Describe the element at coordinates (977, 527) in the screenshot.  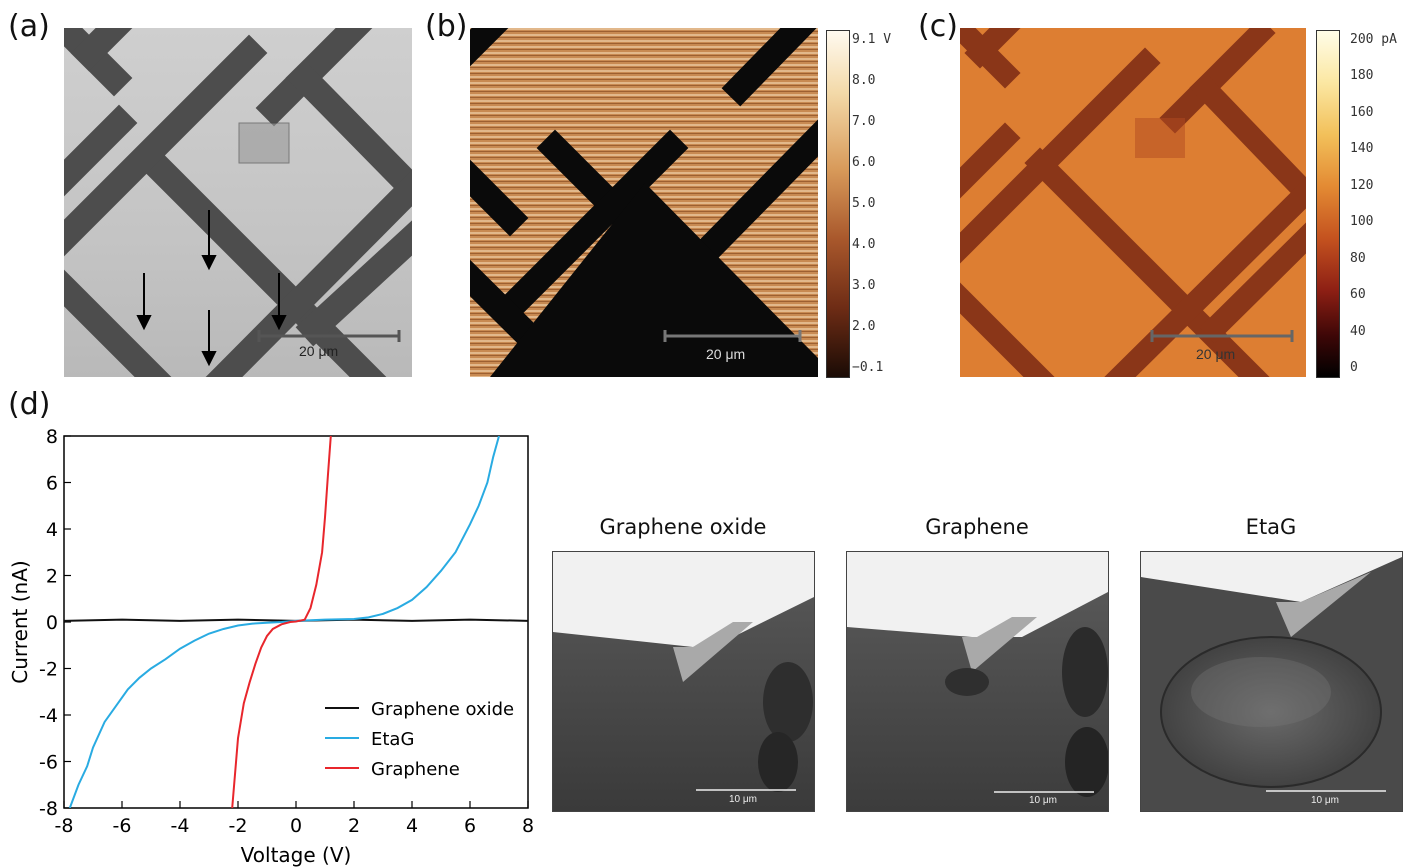
I see `sem-title-graphene: Graphene` at that location.